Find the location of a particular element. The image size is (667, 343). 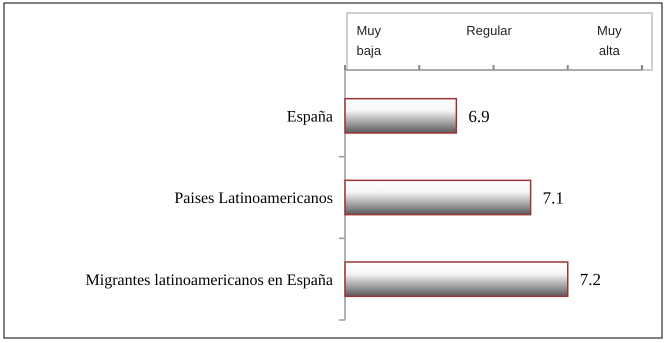

y-tick-label: Migrantes latinoamericanos en España is located at coordinates (209, 280).